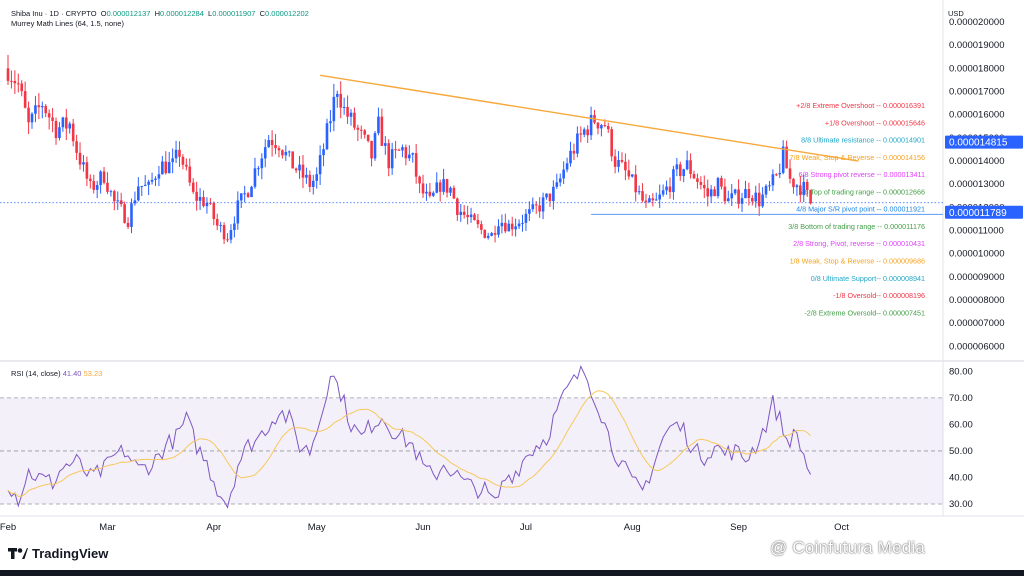 The image size is (1024, 576). What do you see at coordinates (976, 184) in the screenshot?
I see `price-tick-label-7: 0.000013000` at bounding box center [976, 184].